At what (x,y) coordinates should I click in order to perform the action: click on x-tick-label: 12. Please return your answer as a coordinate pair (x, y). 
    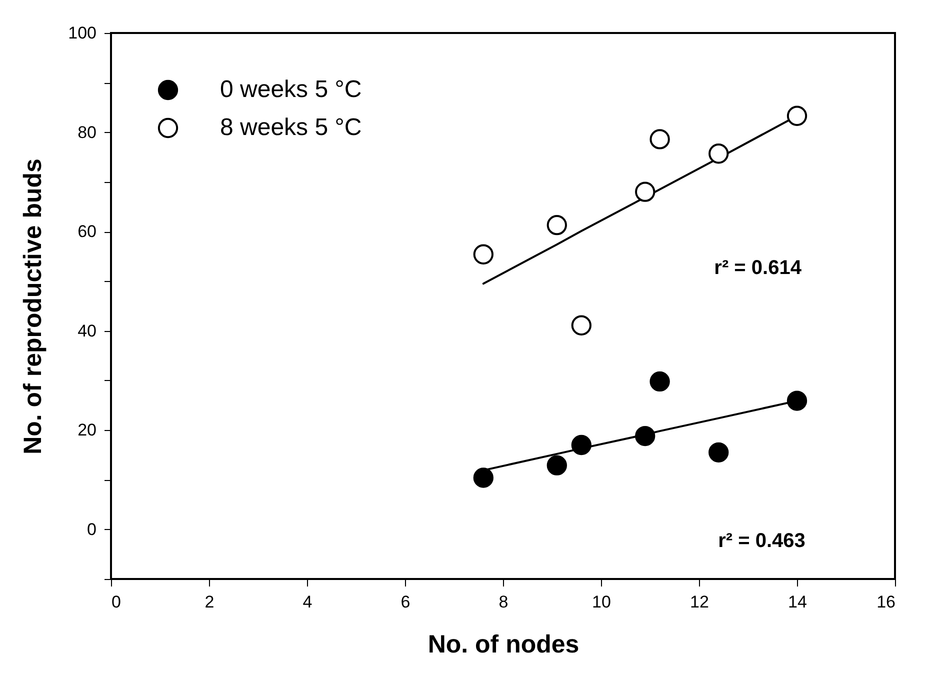
    Looking at the image, I should click on (699, 602).